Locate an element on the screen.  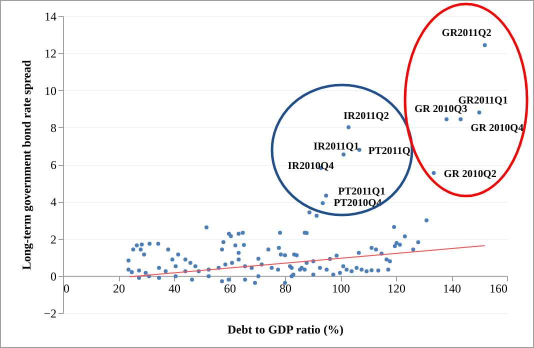
y-axis-title: Long-term government bond rate spread is located at coordinates (27, 165).